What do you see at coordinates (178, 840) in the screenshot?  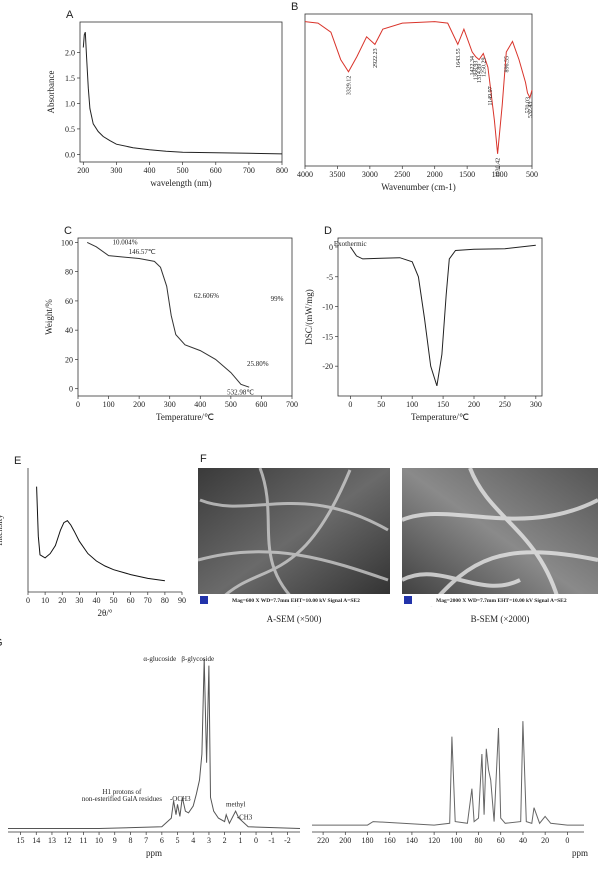 I see `x-tick-label: 5` at bounding box center [178, 840].